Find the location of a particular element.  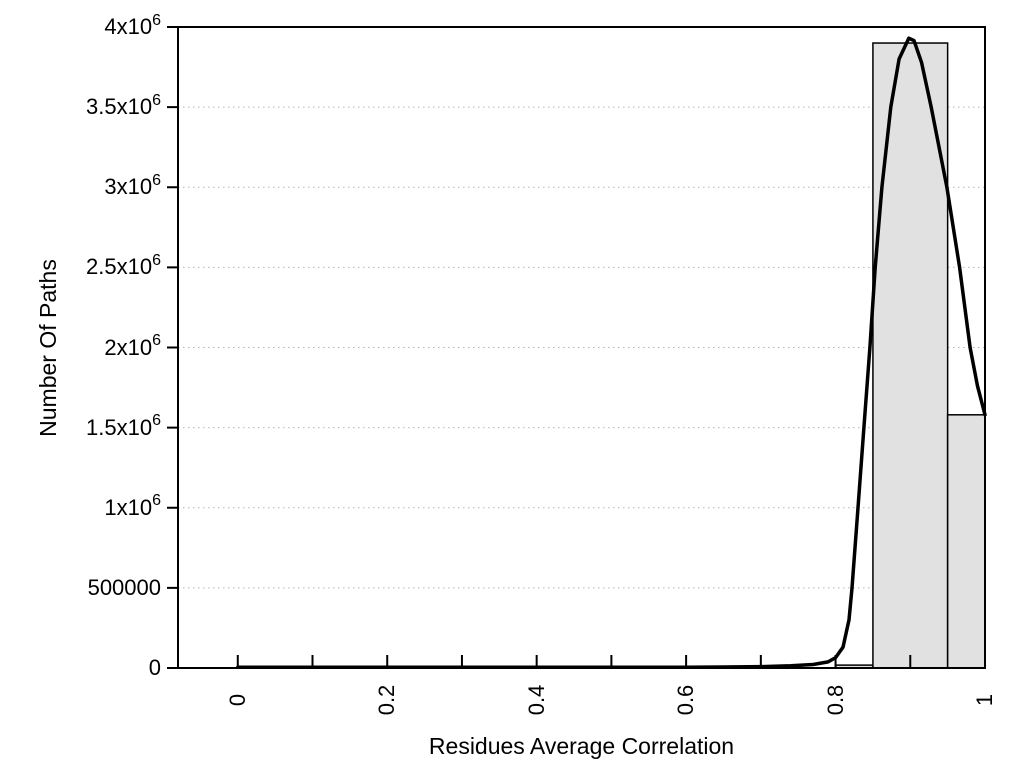

y-tick-label: 1.5x10⁶ is located at coordinates (123, 426).